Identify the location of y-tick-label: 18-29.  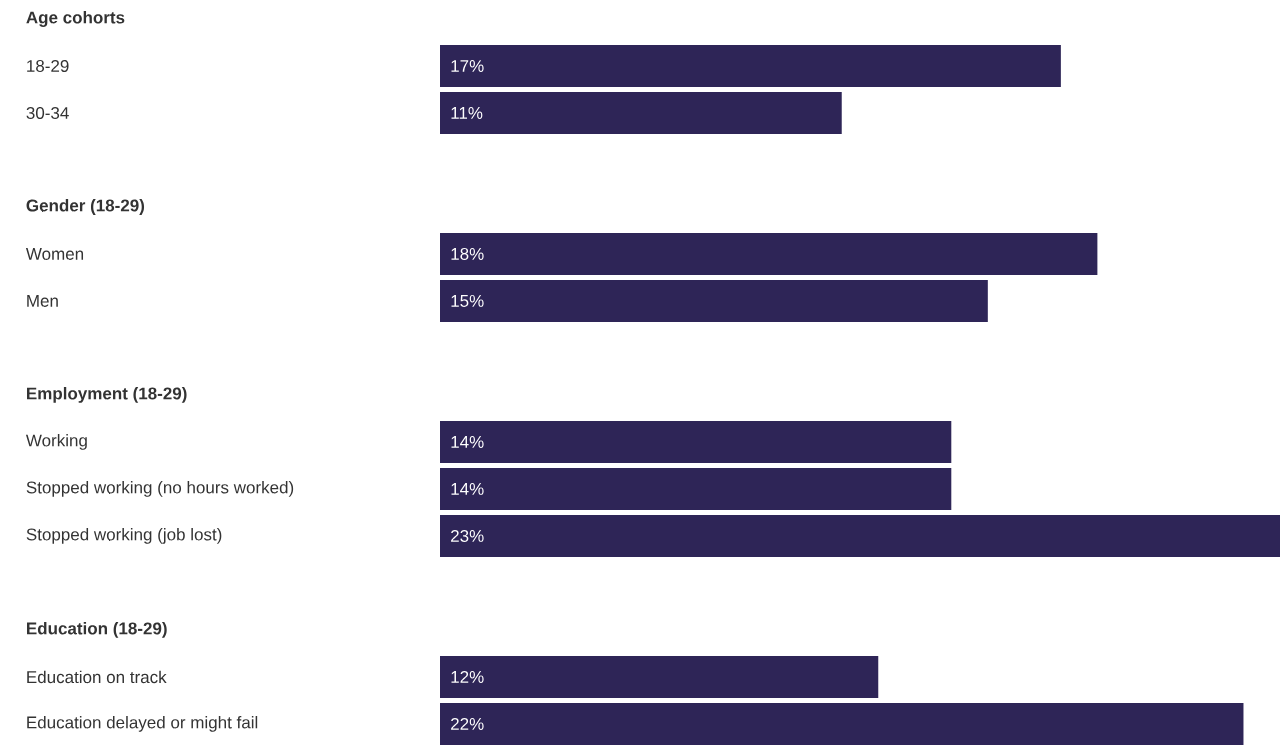
(48, 66).